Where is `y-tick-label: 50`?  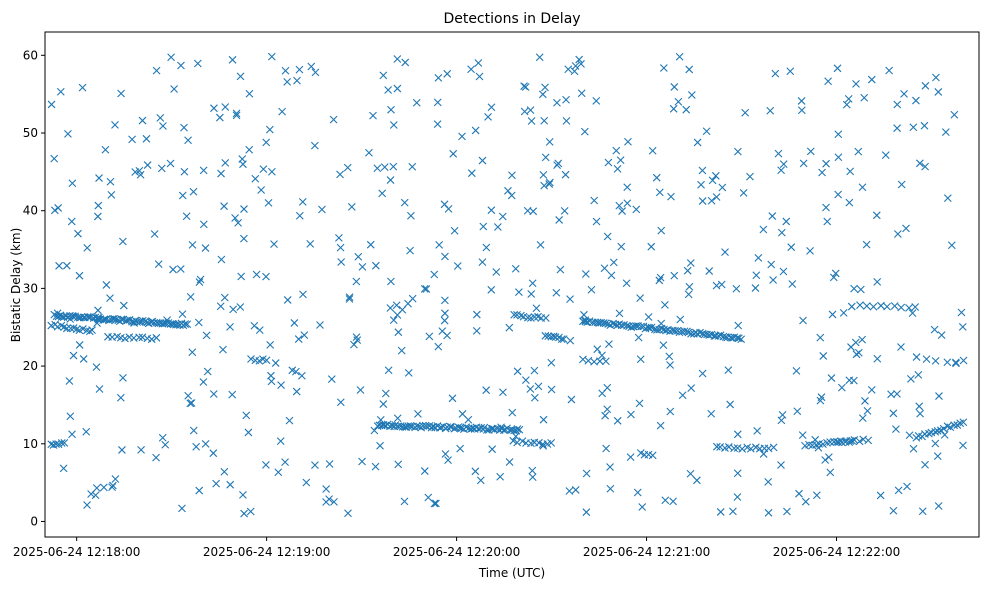
y-tick-label: 50 is located at coordinates (30, 133).